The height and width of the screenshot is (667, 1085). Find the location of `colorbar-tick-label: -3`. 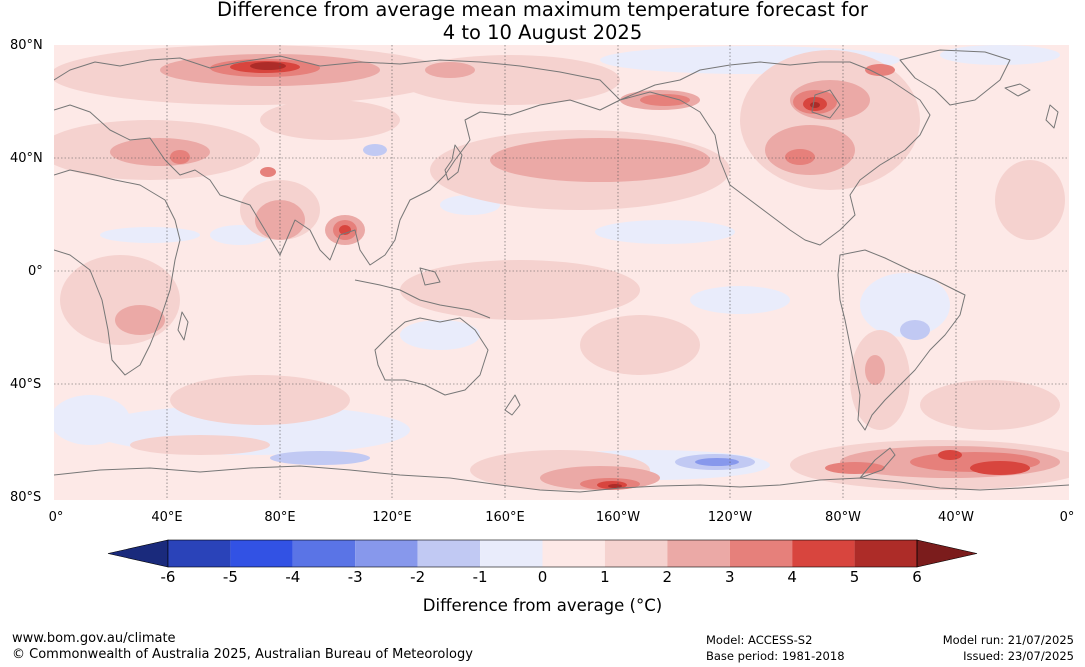

colorbar-tick-label: -3 is located at coordinates (355, 577).